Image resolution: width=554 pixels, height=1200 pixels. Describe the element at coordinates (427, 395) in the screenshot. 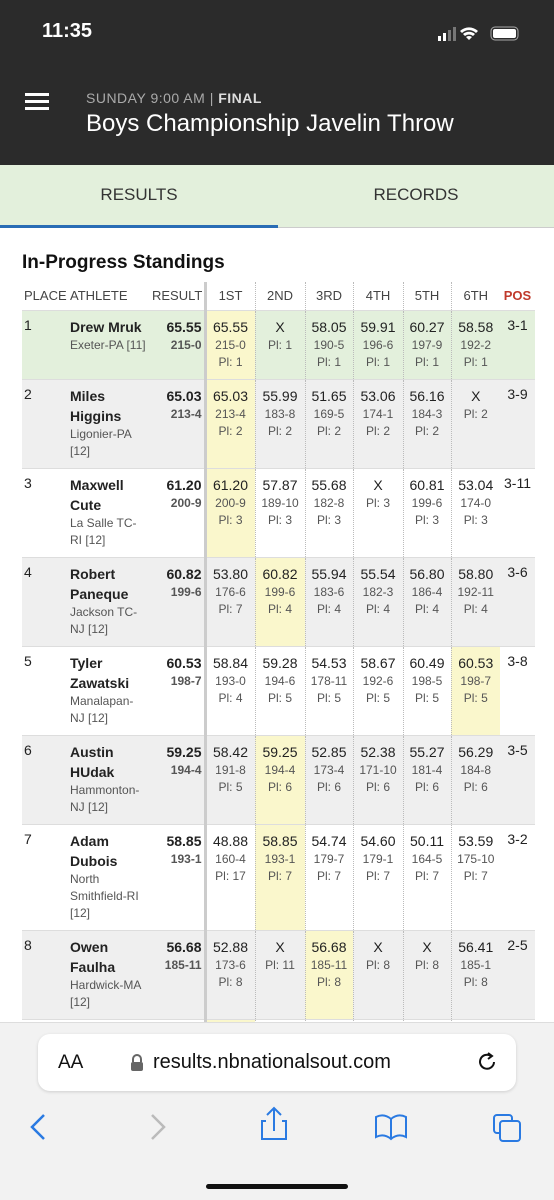

I see `attempt-mark: 56.16` at that location.